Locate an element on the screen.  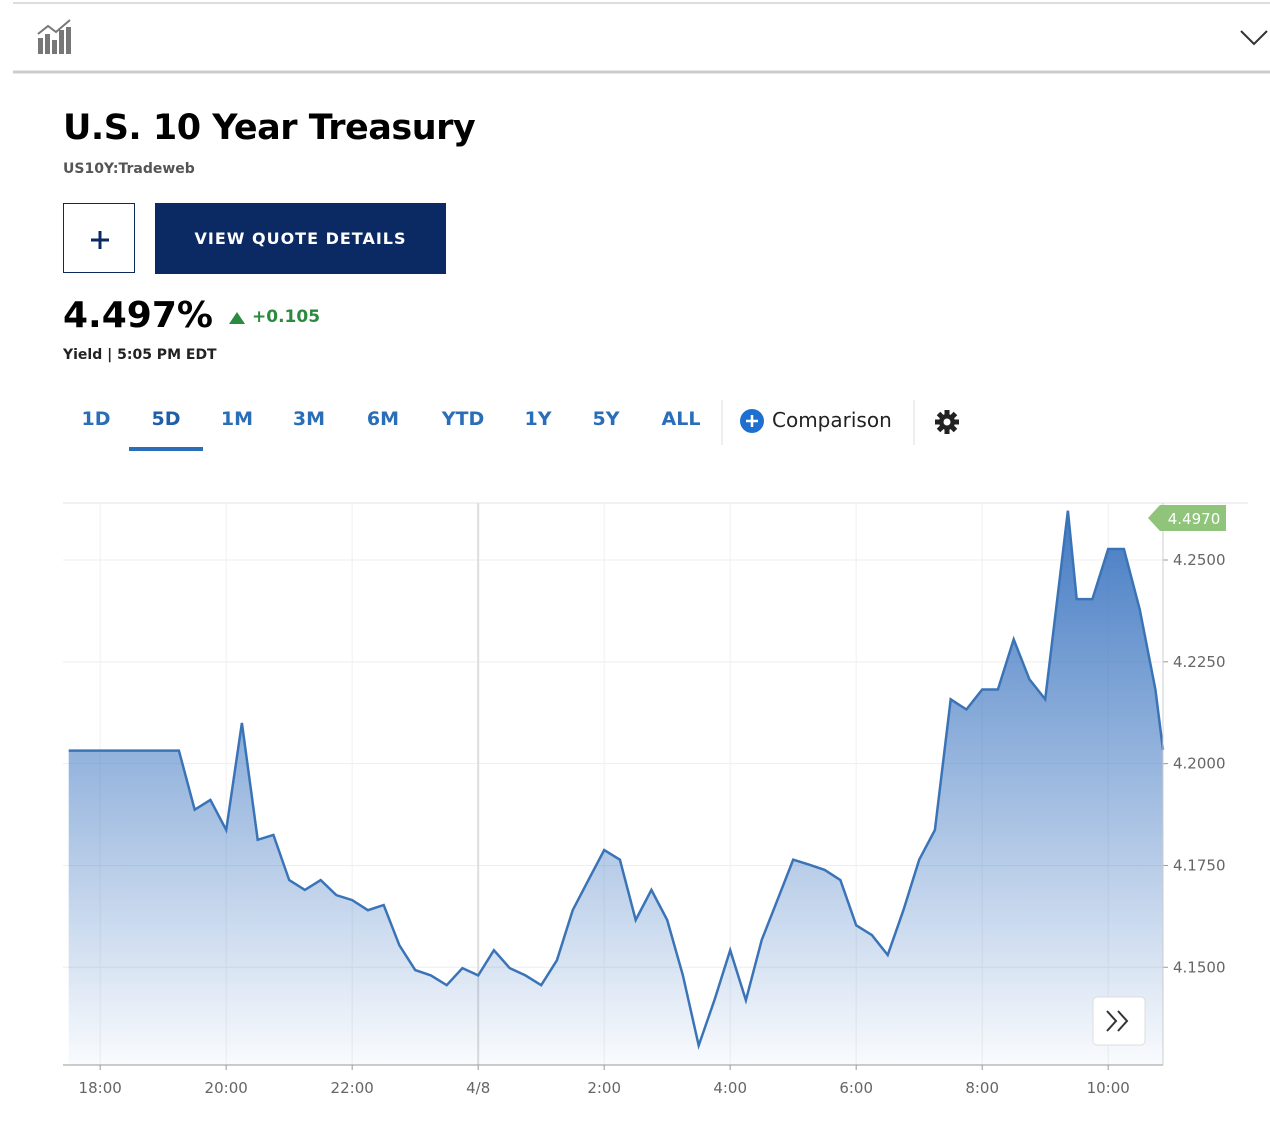
x-tick-label: 4/8 is located at coordinates (478, 1088).